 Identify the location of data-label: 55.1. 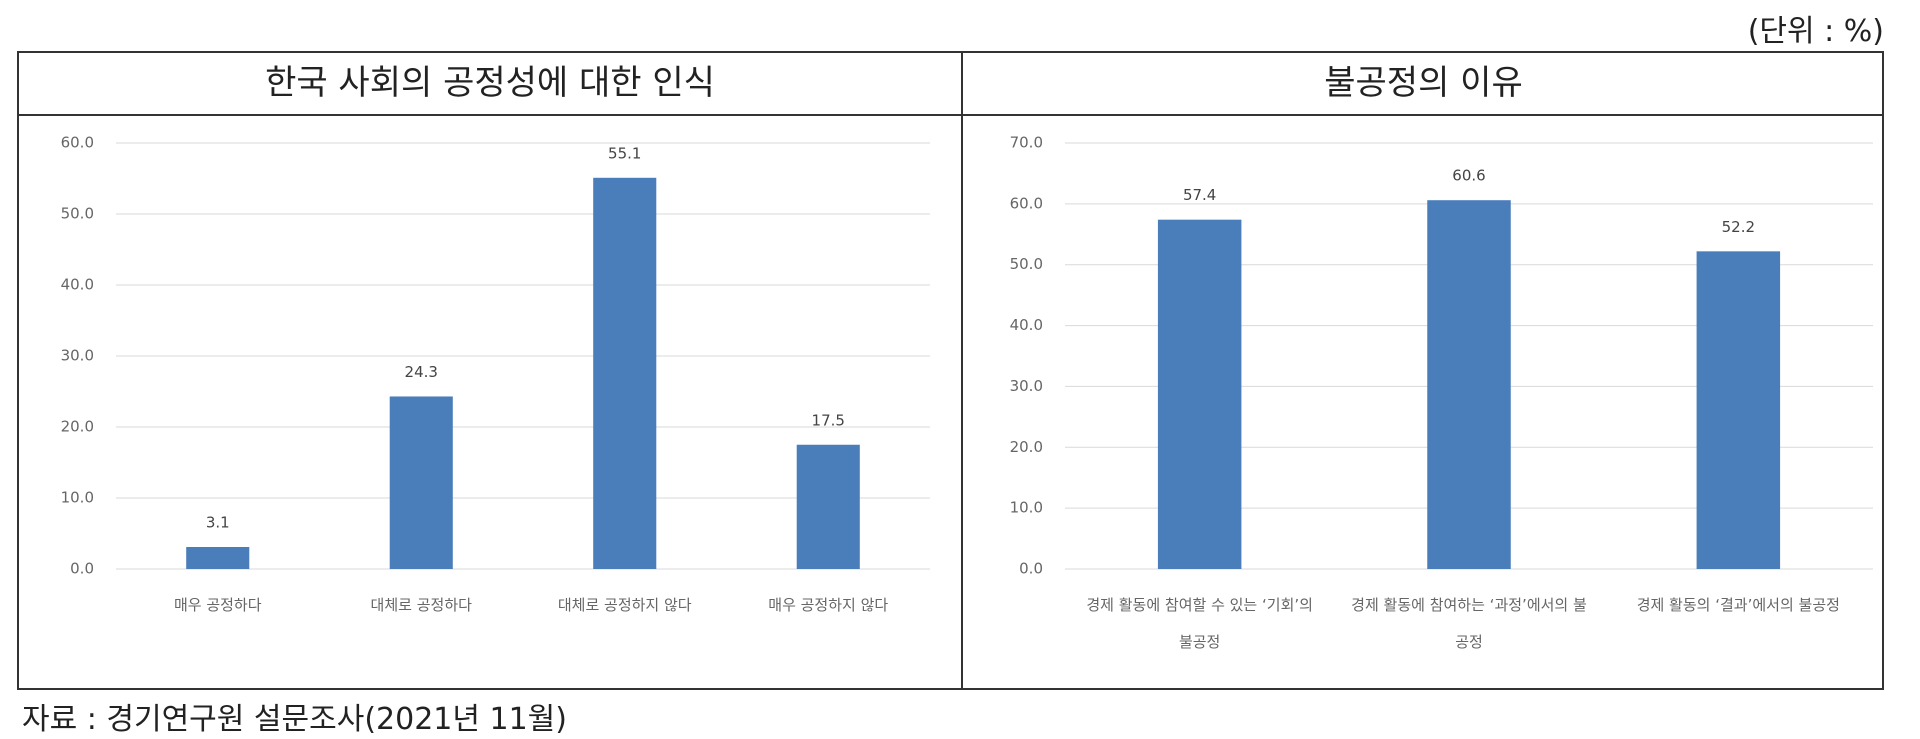
(624, 153).